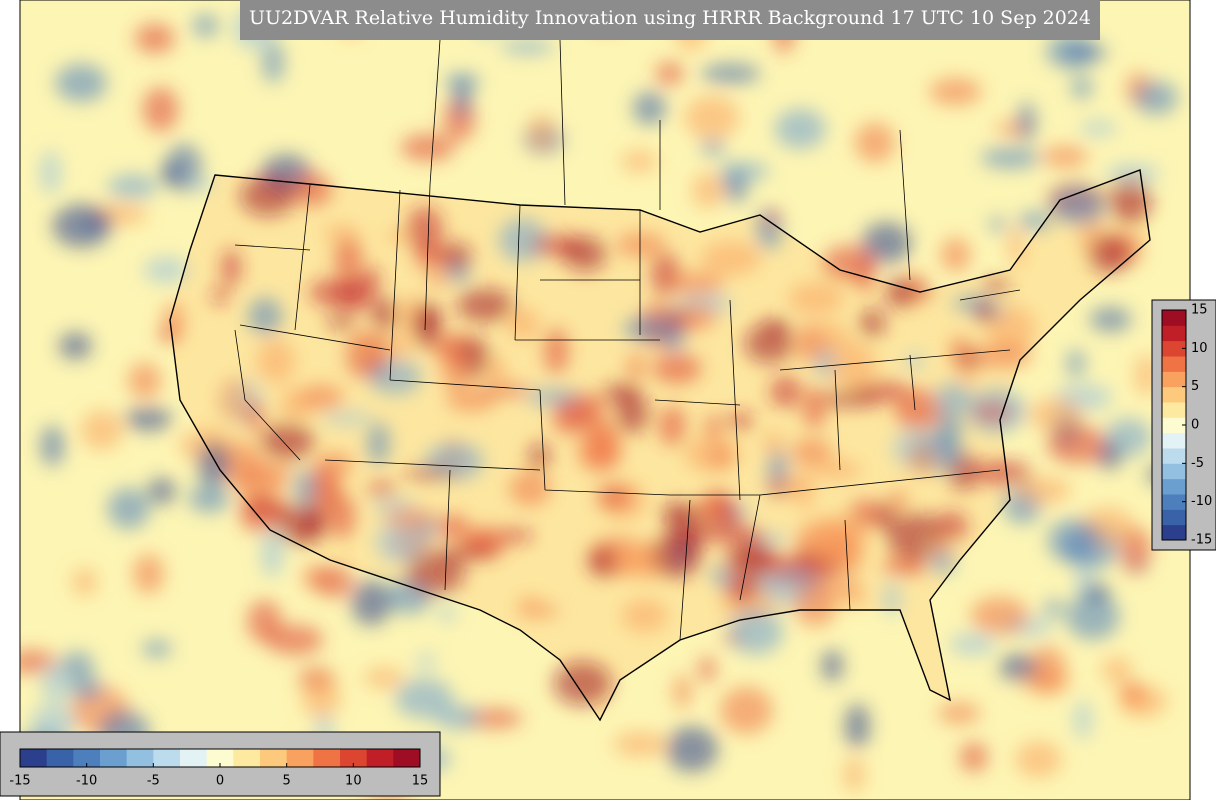 The height and width of the screenshot is (800, 1216). Describe the element at coordinates (353, 781) in the screenshot. I see `colorbar-tick-label: 10` at that location.